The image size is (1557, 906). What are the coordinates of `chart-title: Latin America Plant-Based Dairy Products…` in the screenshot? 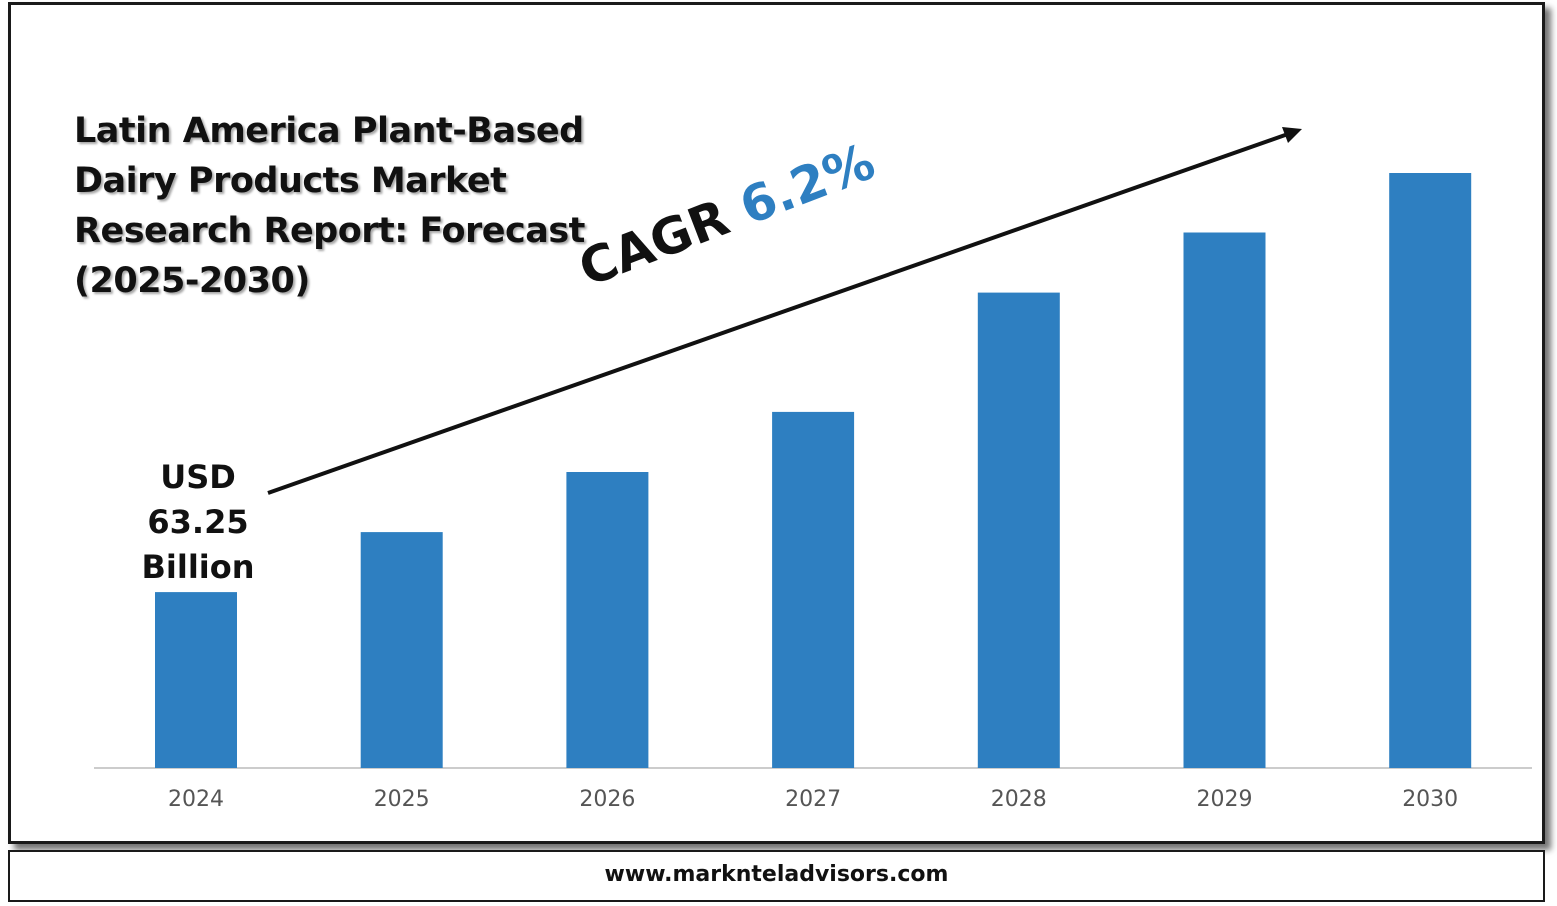 It's located at (354, 206).